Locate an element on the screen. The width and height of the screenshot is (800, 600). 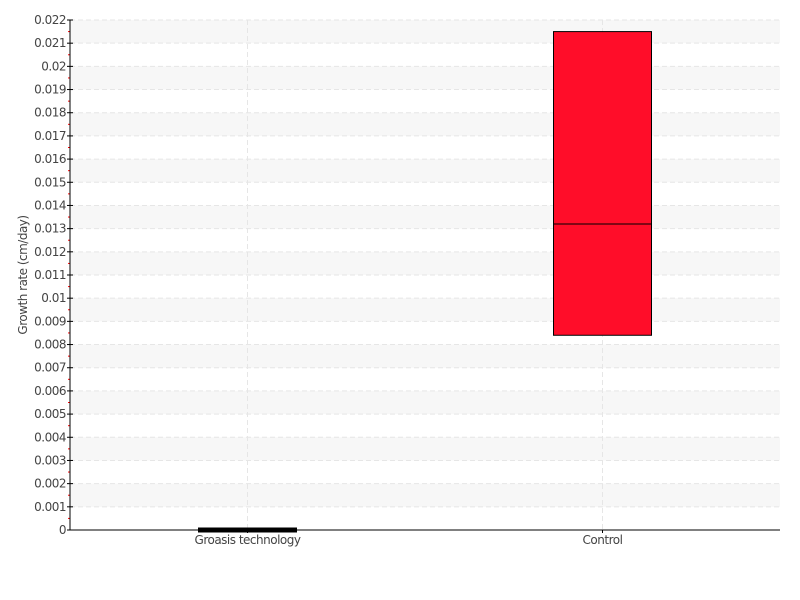
y-axis-label: Growth rate (cm/day) is located at coordinates (23, 274).